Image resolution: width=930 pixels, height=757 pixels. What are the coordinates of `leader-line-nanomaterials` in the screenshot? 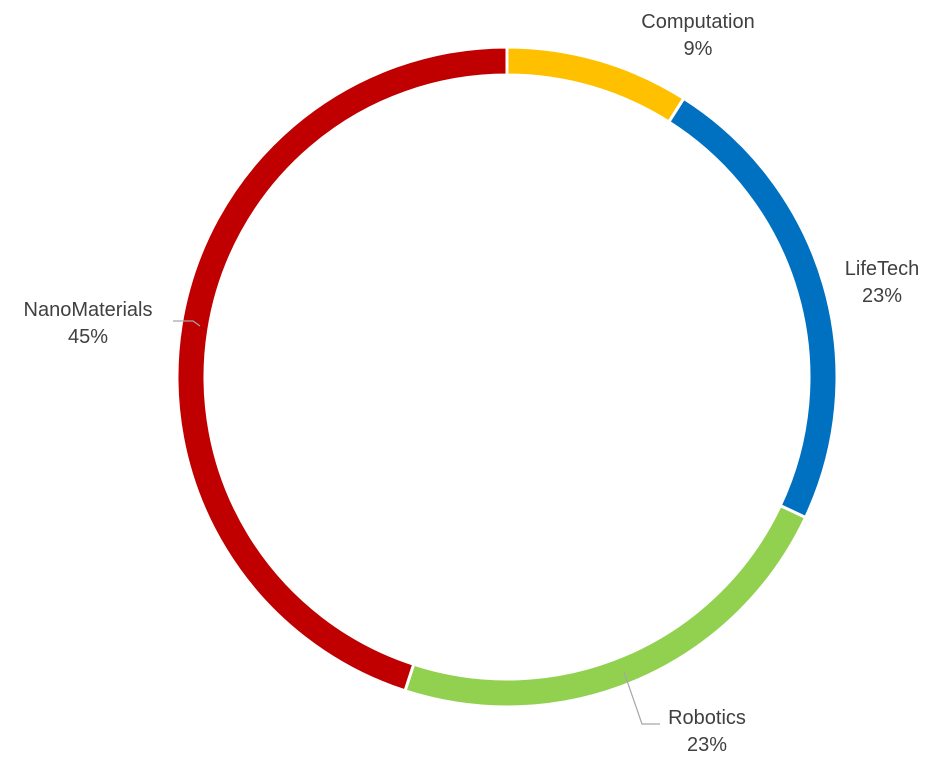 It's located at (187, 323).